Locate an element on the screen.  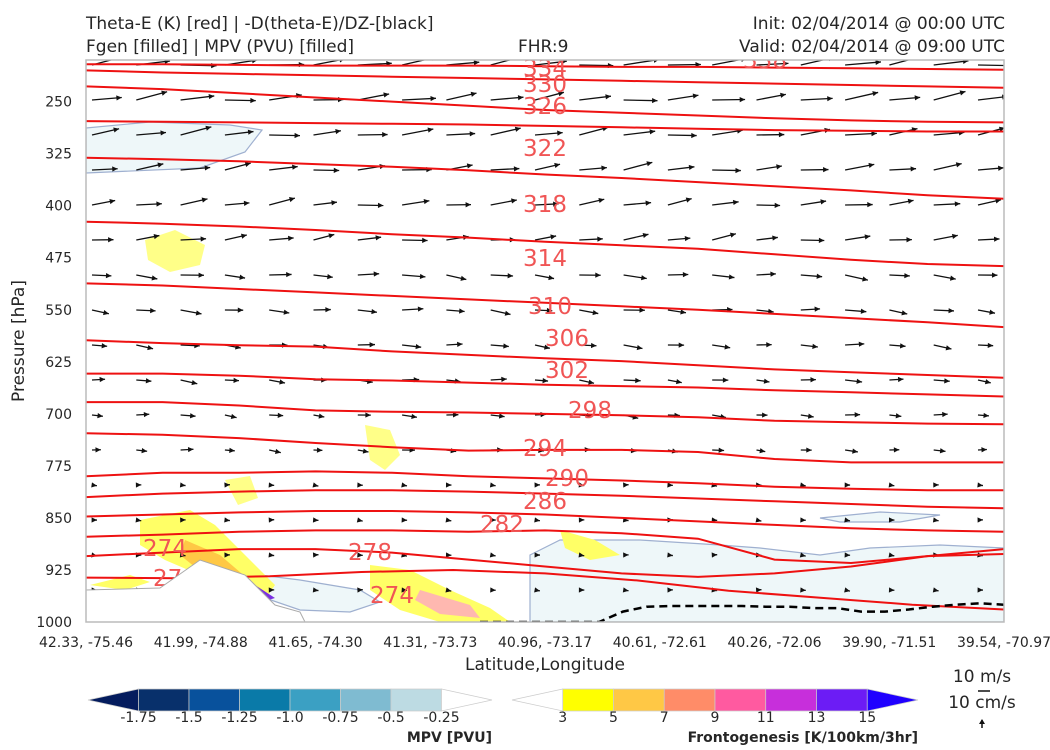
wind-key-arrow-head is located at coordinates (982, 721).